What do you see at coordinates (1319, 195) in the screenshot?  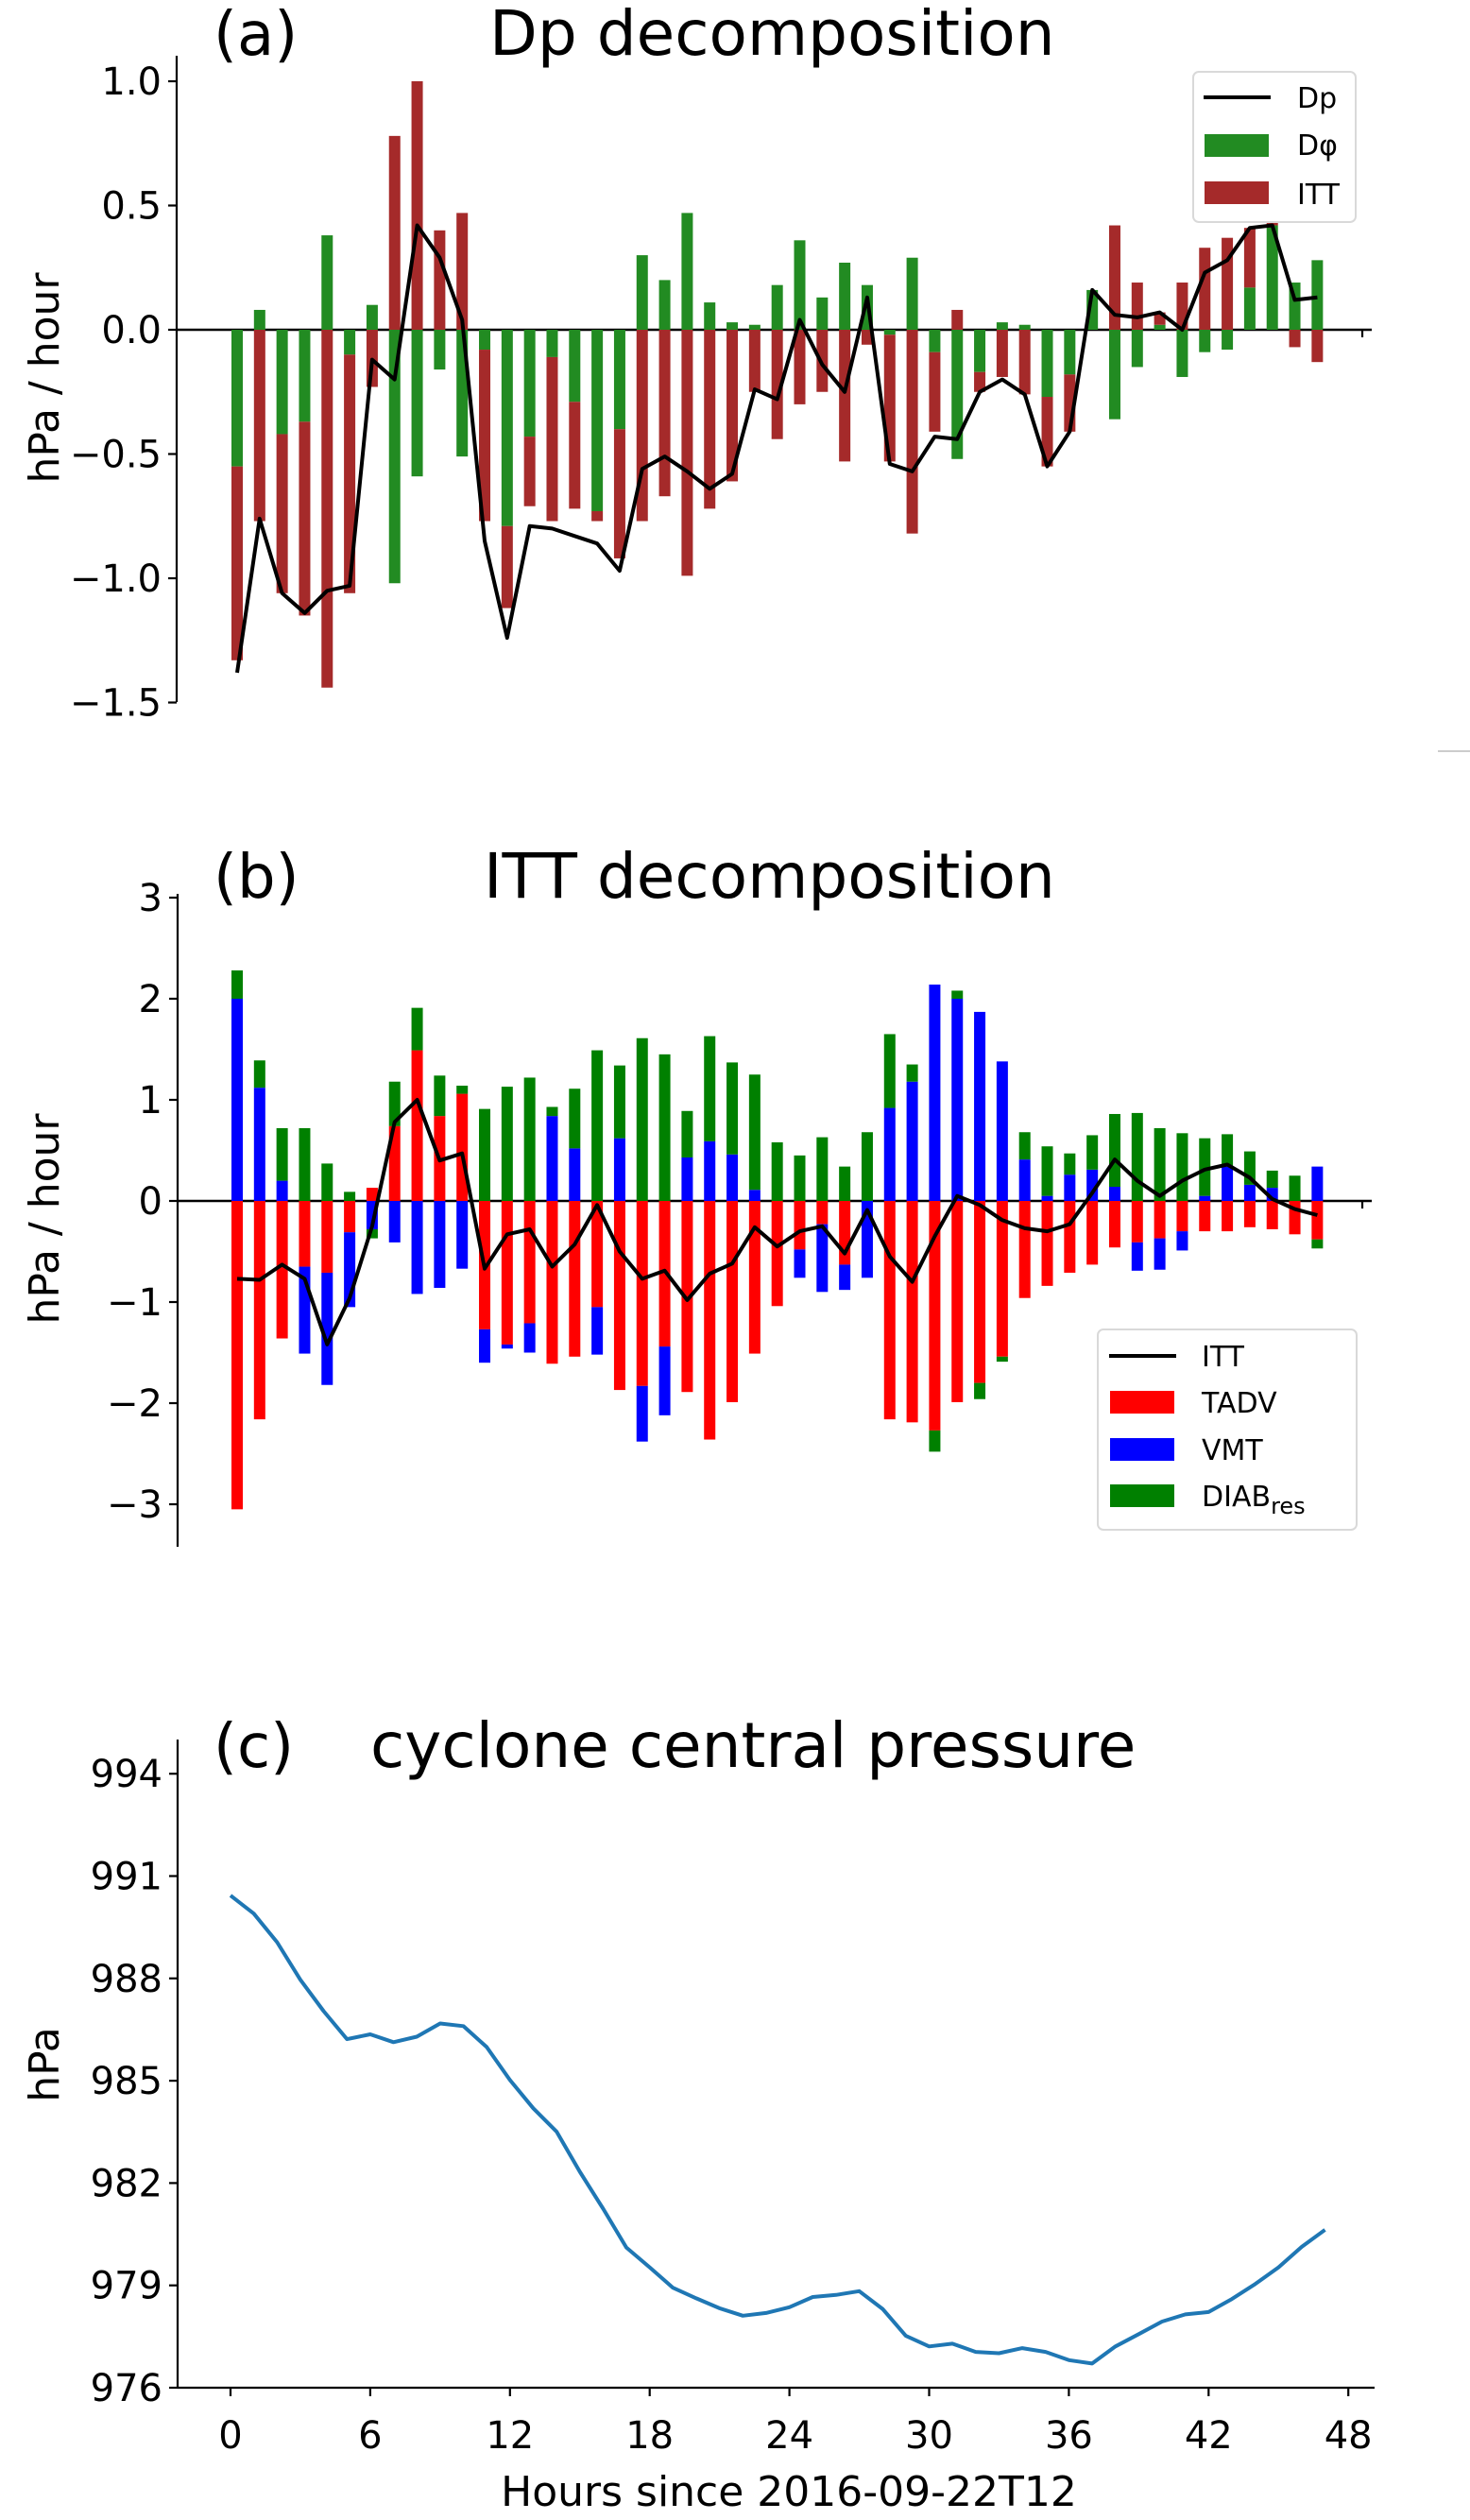 I see `legend-label-itt: ITT` at bounding box center [1319, 195].